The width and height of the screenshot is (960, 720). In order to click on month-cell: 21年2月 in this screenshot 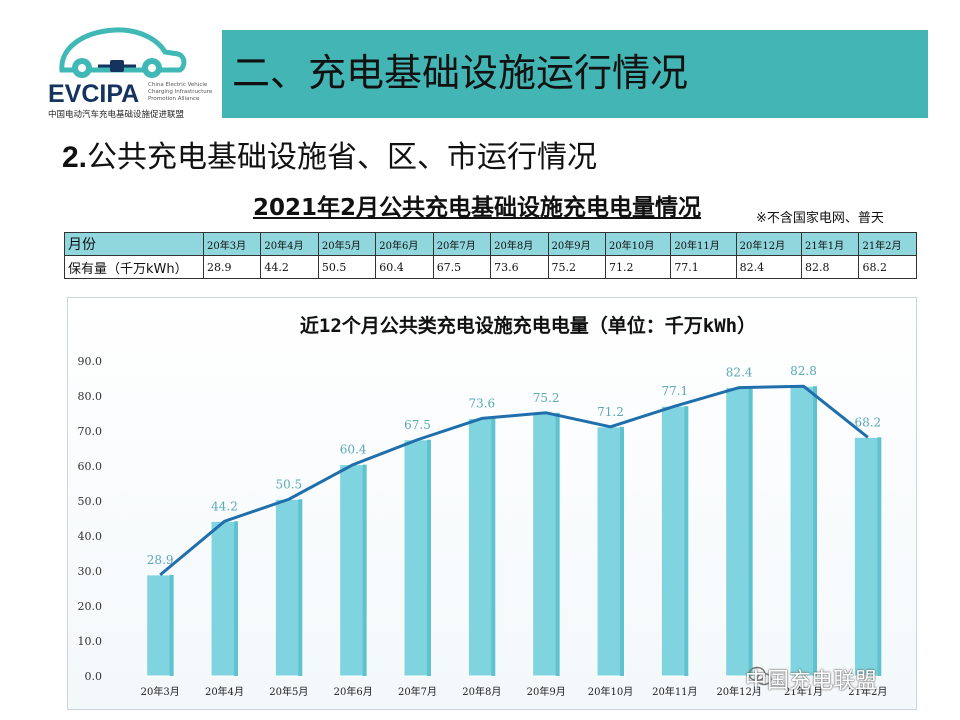, I will do `click(887, 244)`.